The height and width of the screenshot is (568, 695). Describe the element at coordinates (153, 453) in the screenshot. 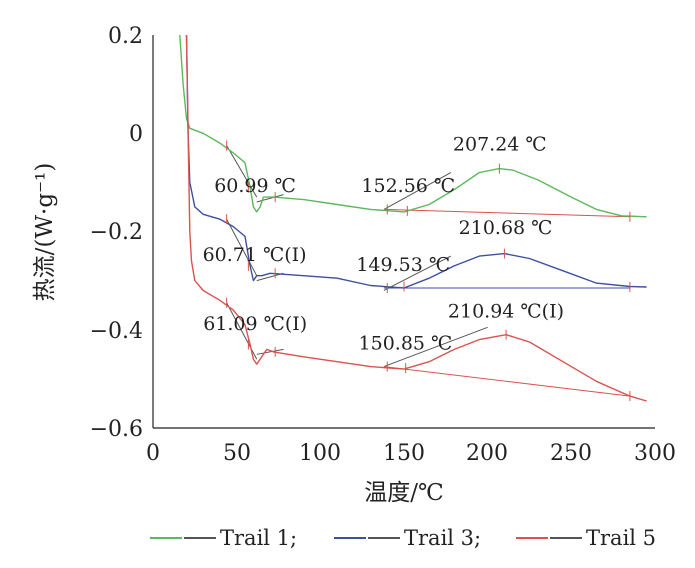

I see `x-tick-label: 0` at that location.